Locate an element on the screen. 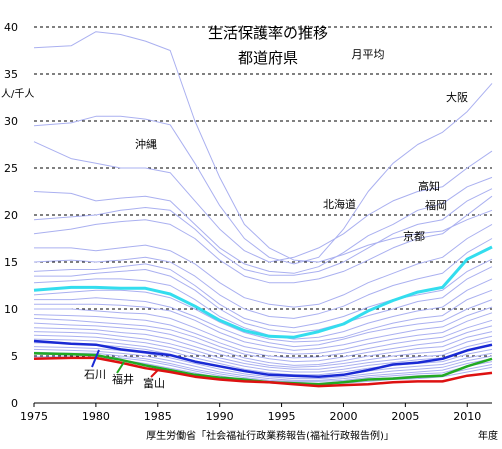  x-tick-label: 1990 is located at coordinates (220, 416).